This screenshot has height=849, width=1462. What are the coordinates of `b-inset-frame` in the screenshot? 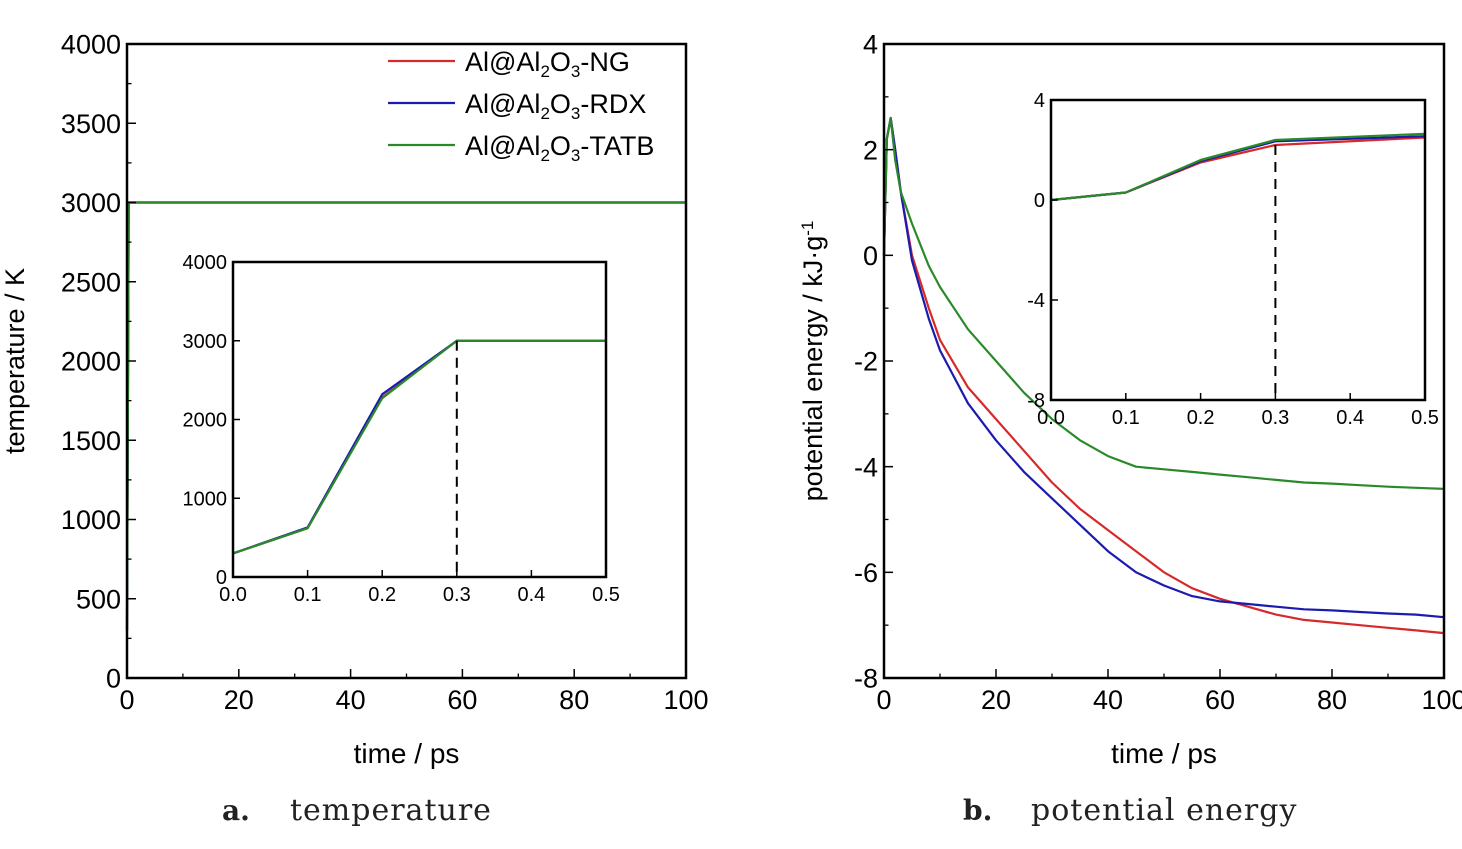 It's located at (1238, 250).